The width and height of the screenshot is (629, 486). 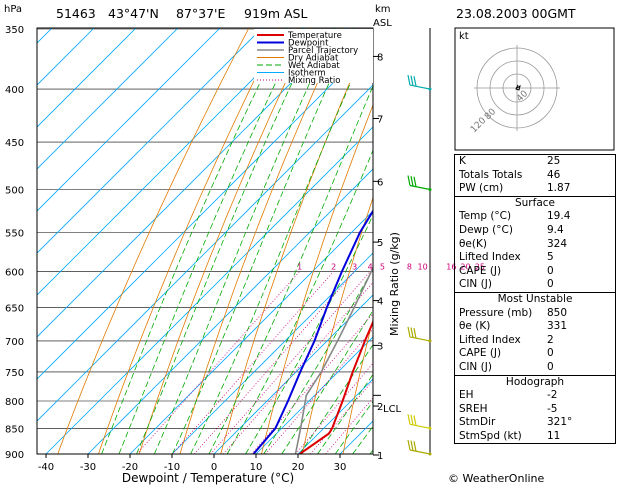 I want to click on surface-label: θe(K), so click(x=473, y=243).